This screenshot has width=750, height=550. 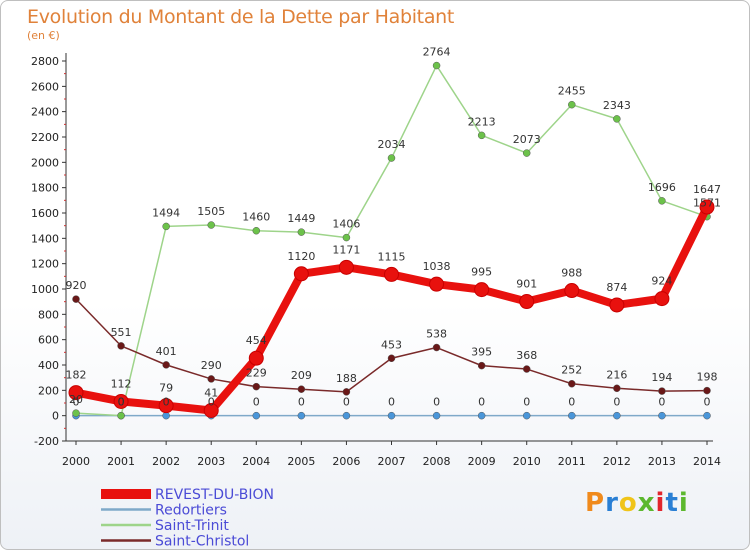 I want to click on y-tick-label: 600, so click(x=48, y=340).